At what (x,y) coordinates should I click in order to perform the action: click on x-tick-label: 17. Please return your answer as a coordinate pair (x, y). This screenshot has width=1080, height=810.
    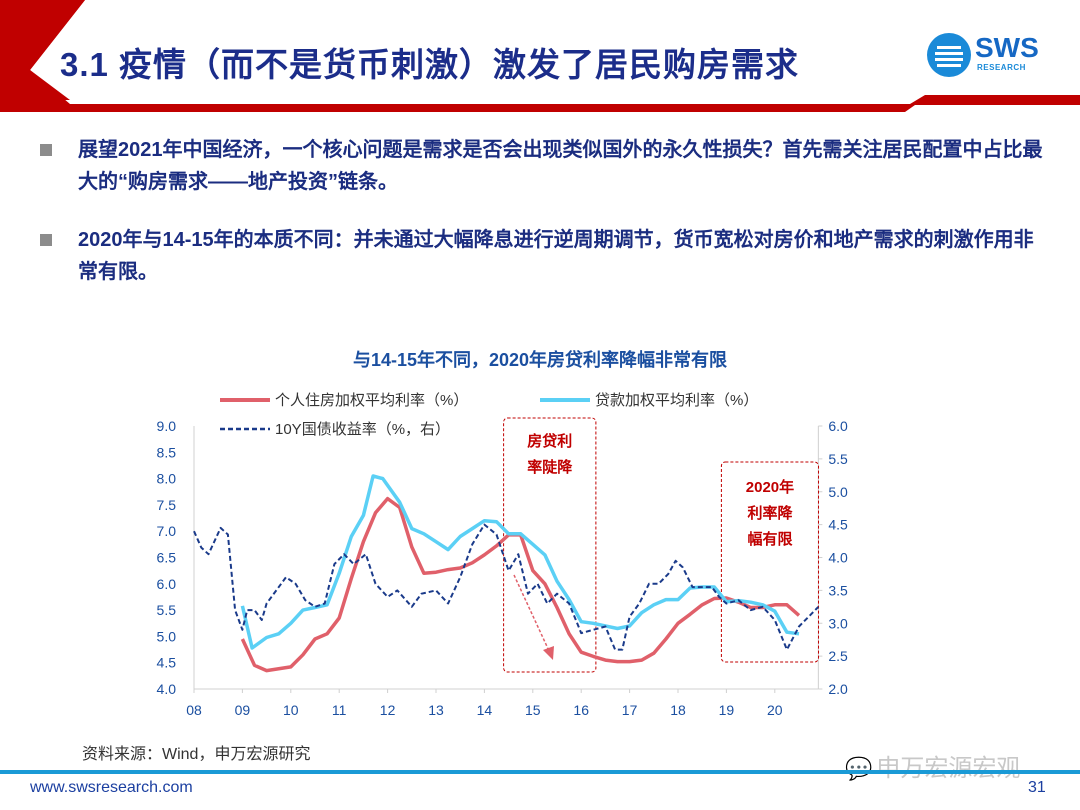
    Looking at the image, I should click on (630, 710).